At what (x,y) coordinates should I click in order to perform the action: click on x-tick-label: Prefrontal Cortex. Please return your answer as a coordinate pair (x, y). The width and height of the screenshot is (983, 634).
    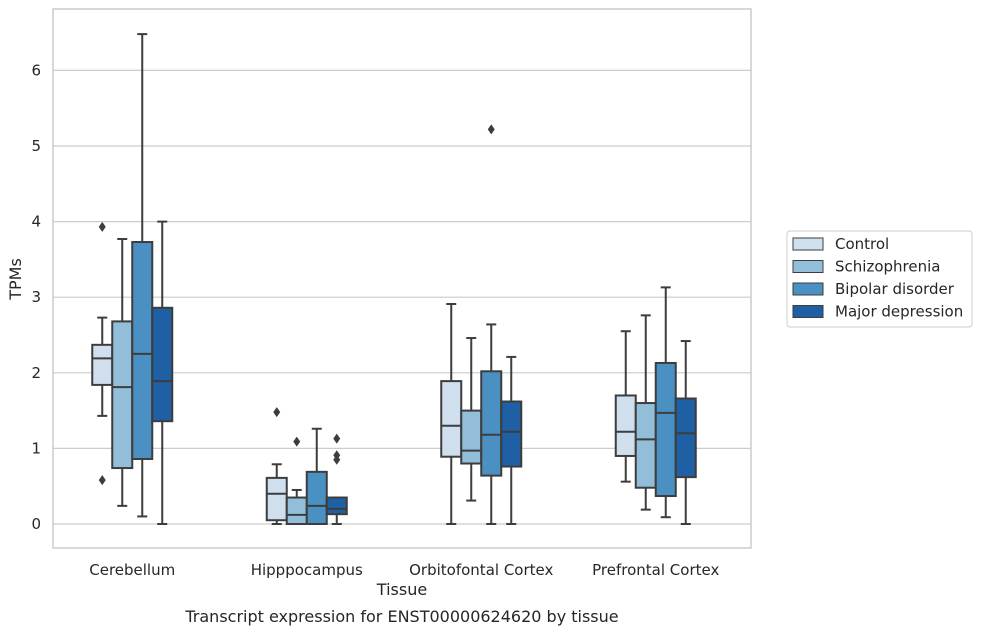
    Looking at the image, I should click on (655, 570).